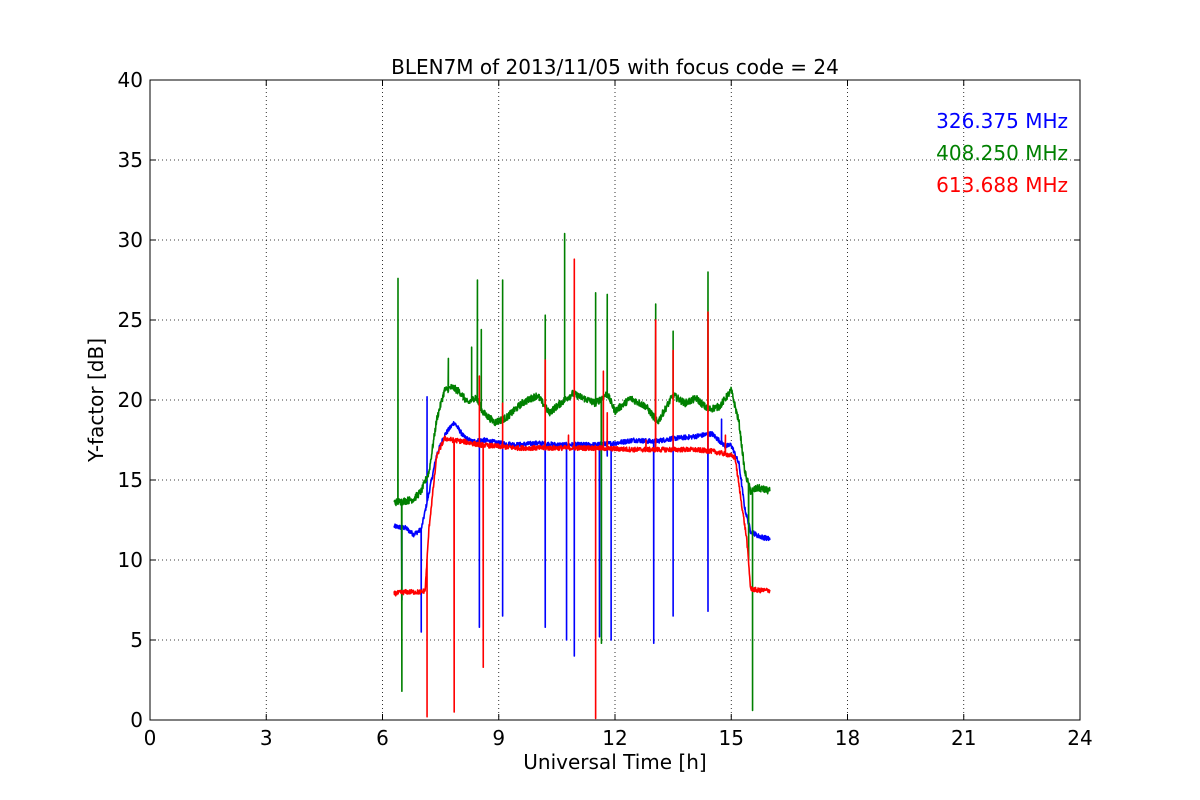 This screenshot has width=1200, height=800. Describe the element at coordinates (614, 738) in the screenshot. I see `x-tick-label: 12` at that location.